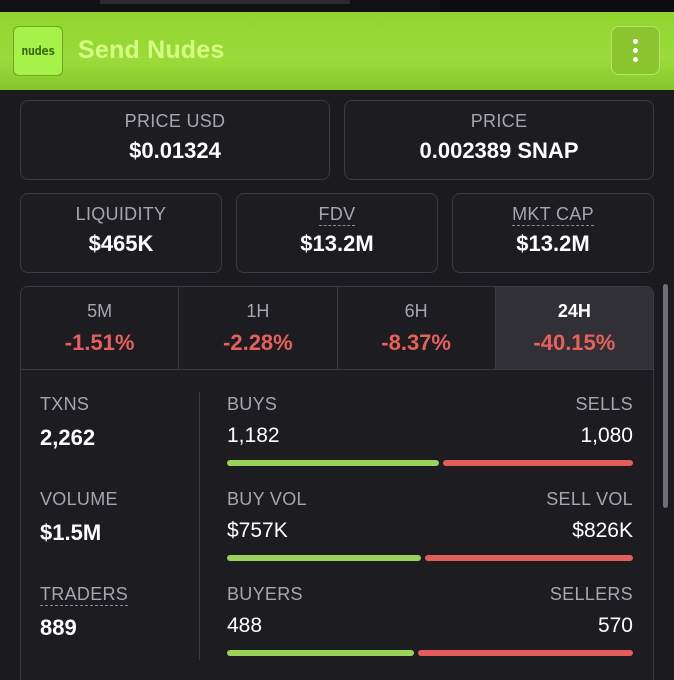  What do you see at coordinates (337, 243) in the screenshot?
I see `fdv-value: $13.2M` at bounding box center [337, 243].